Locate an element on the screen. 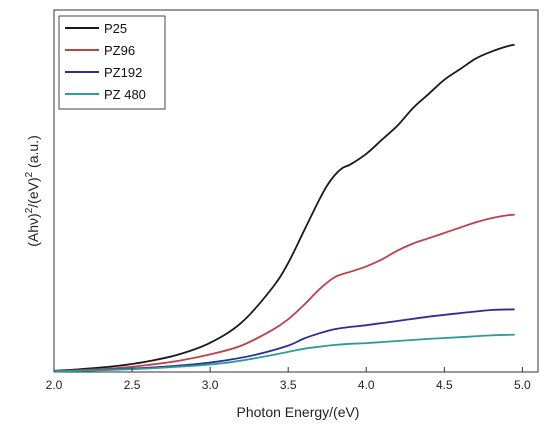  legend-label-pz480: PZ 480 is located at coordinates (125, 94).